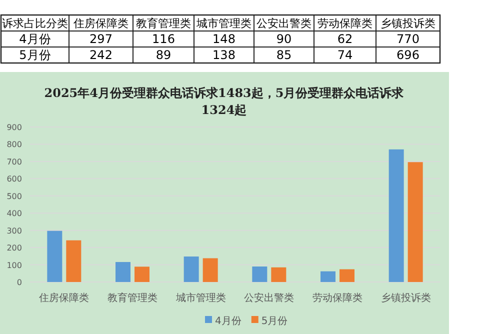  I want to click on legend-label: 5月份, so click(274, 321).